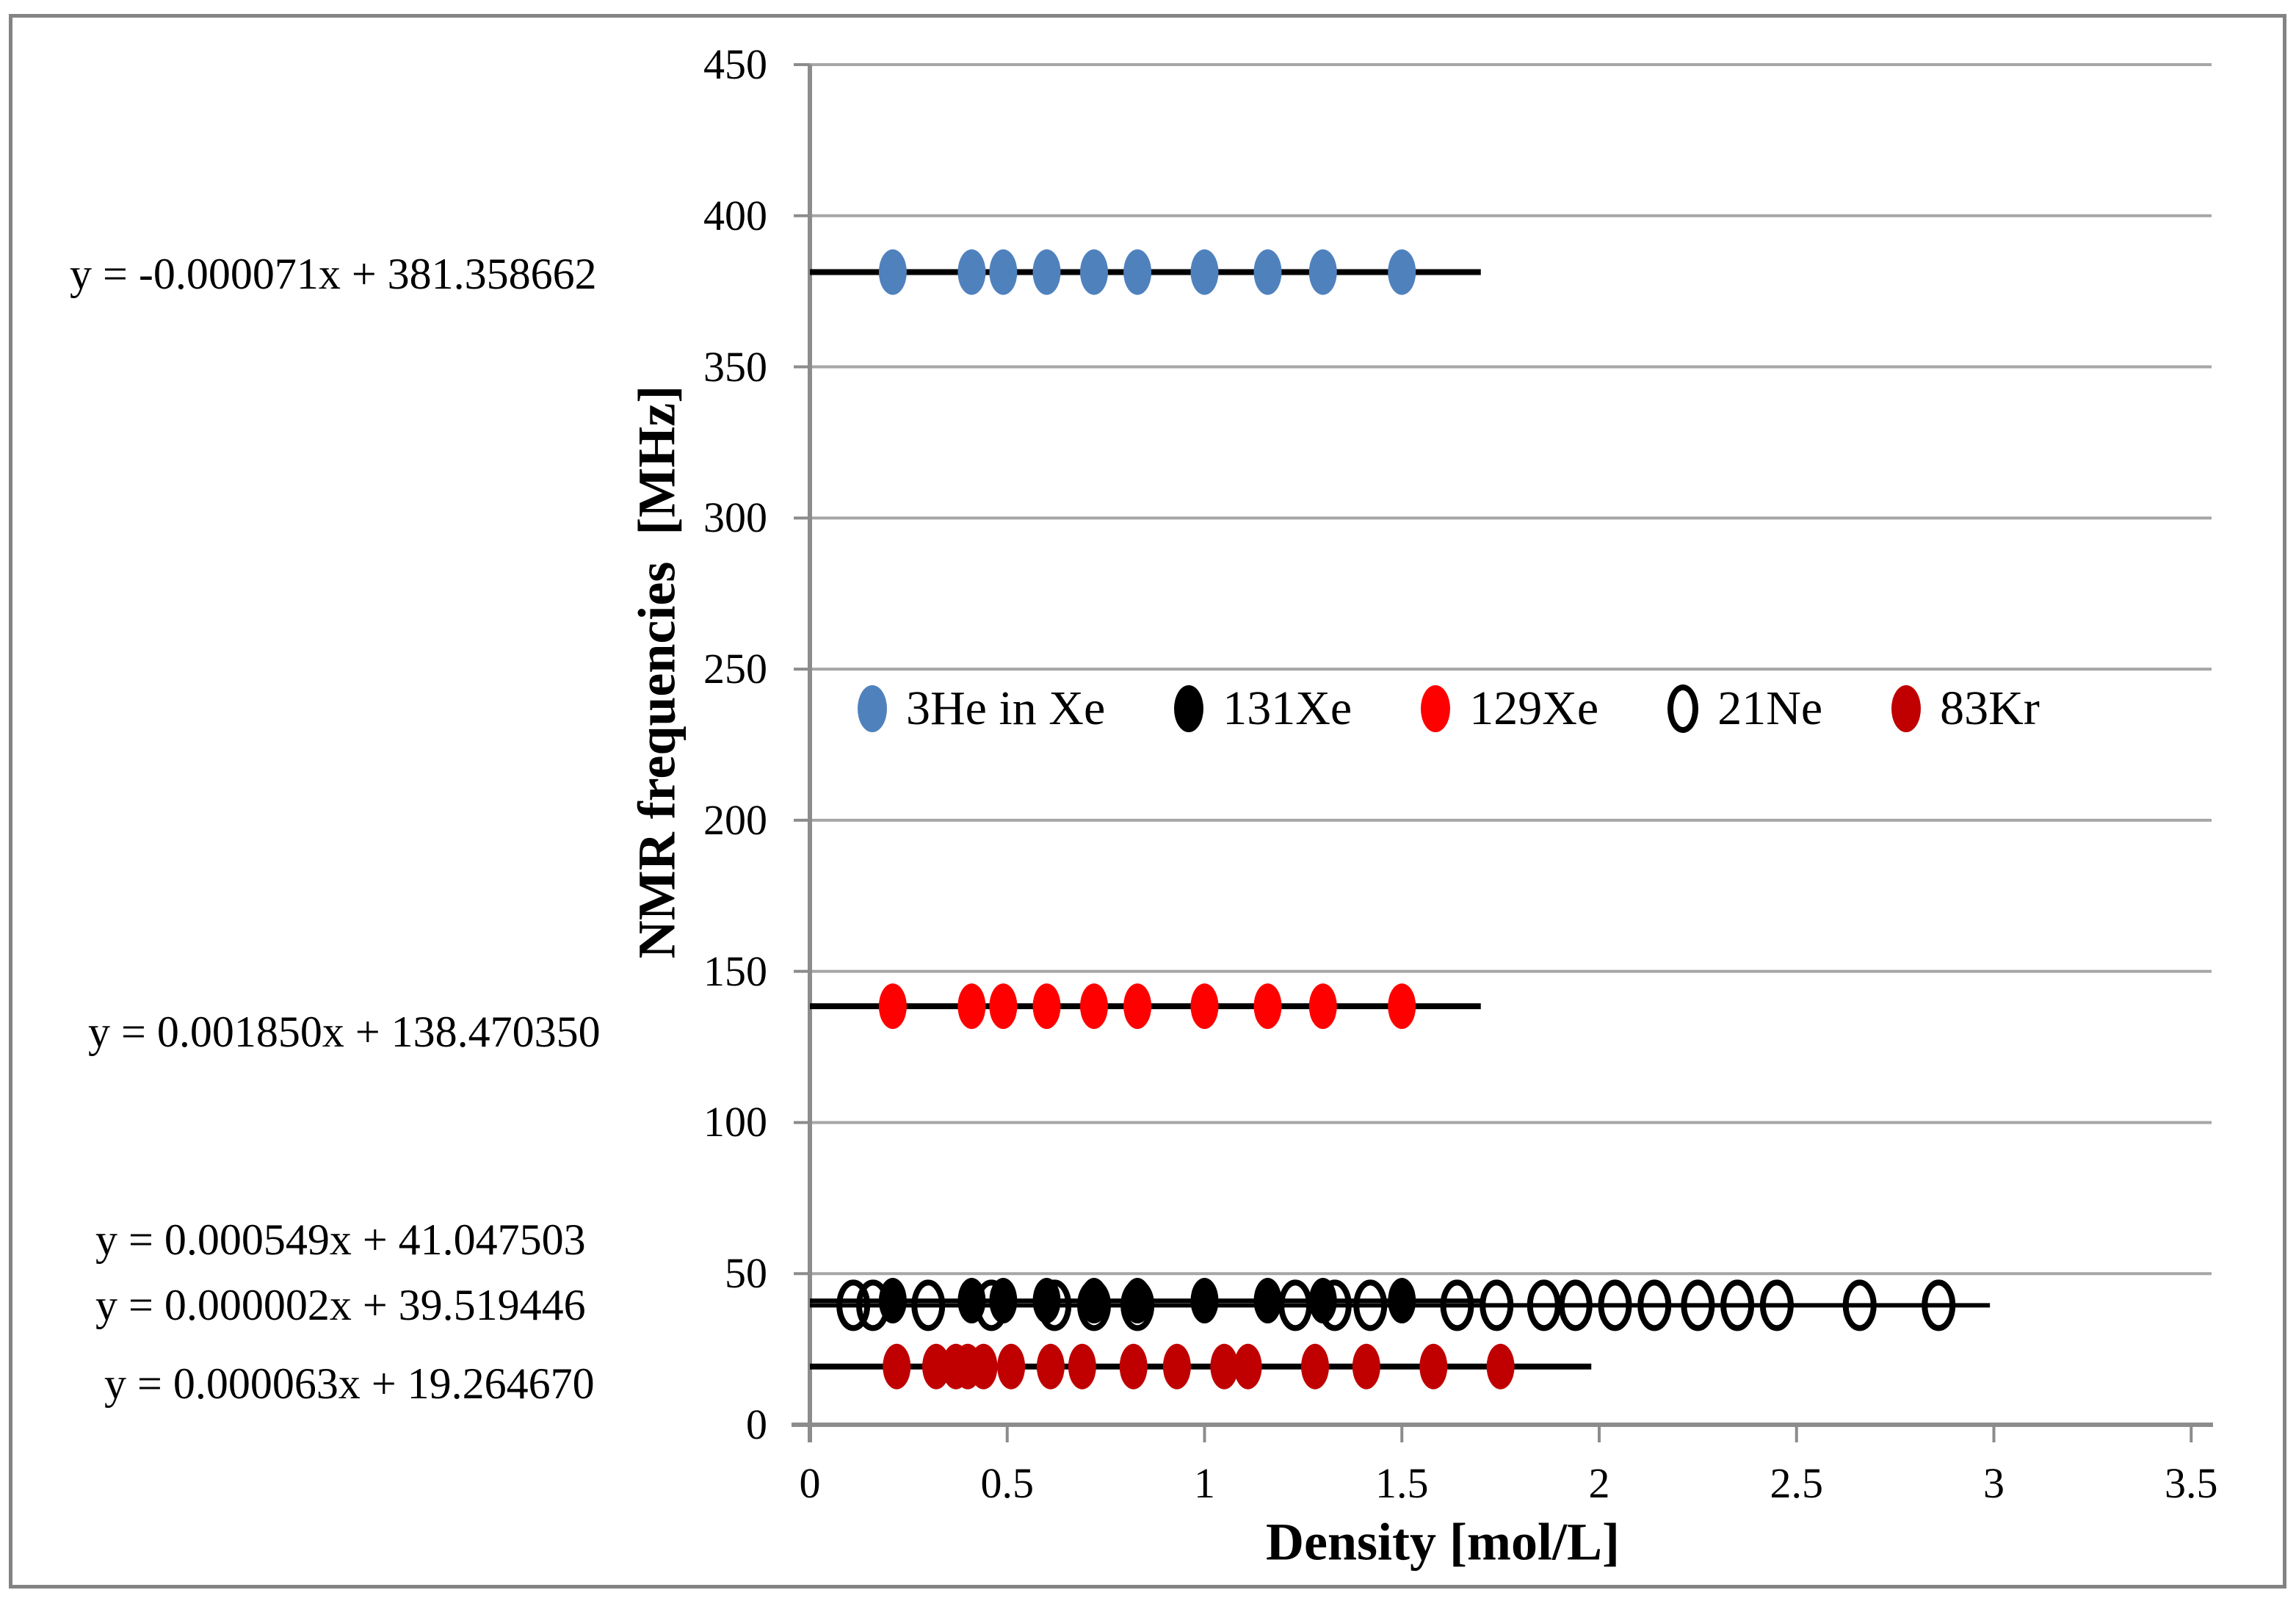  What do you see at coordinates (735, 669) in the screenshot?
I see `y-tick-label: 250` at bounding box center [735, 669].